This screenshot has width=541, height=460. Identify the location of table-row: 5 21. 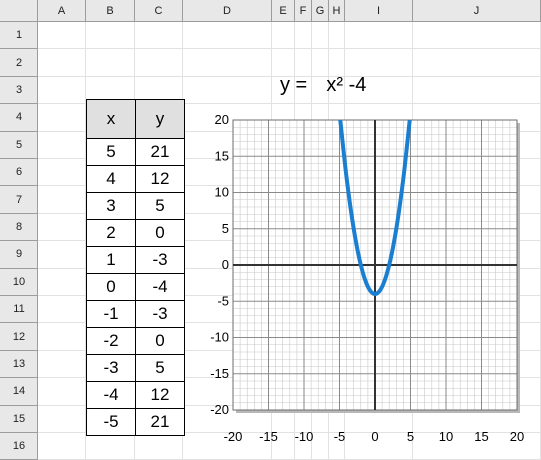
(135, 152).